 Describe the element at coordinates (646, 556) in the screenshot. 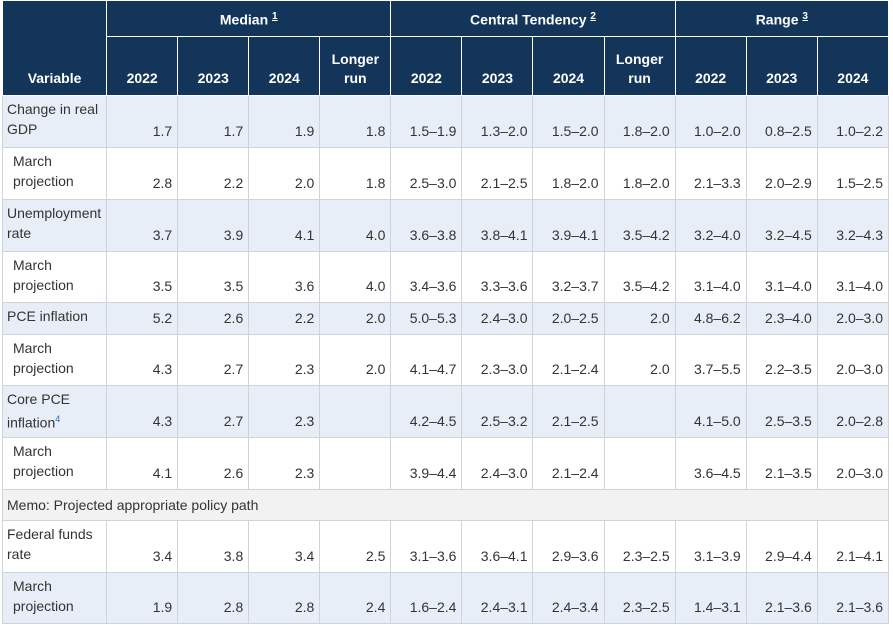

I see `value: 2.3–2.5` at that location.